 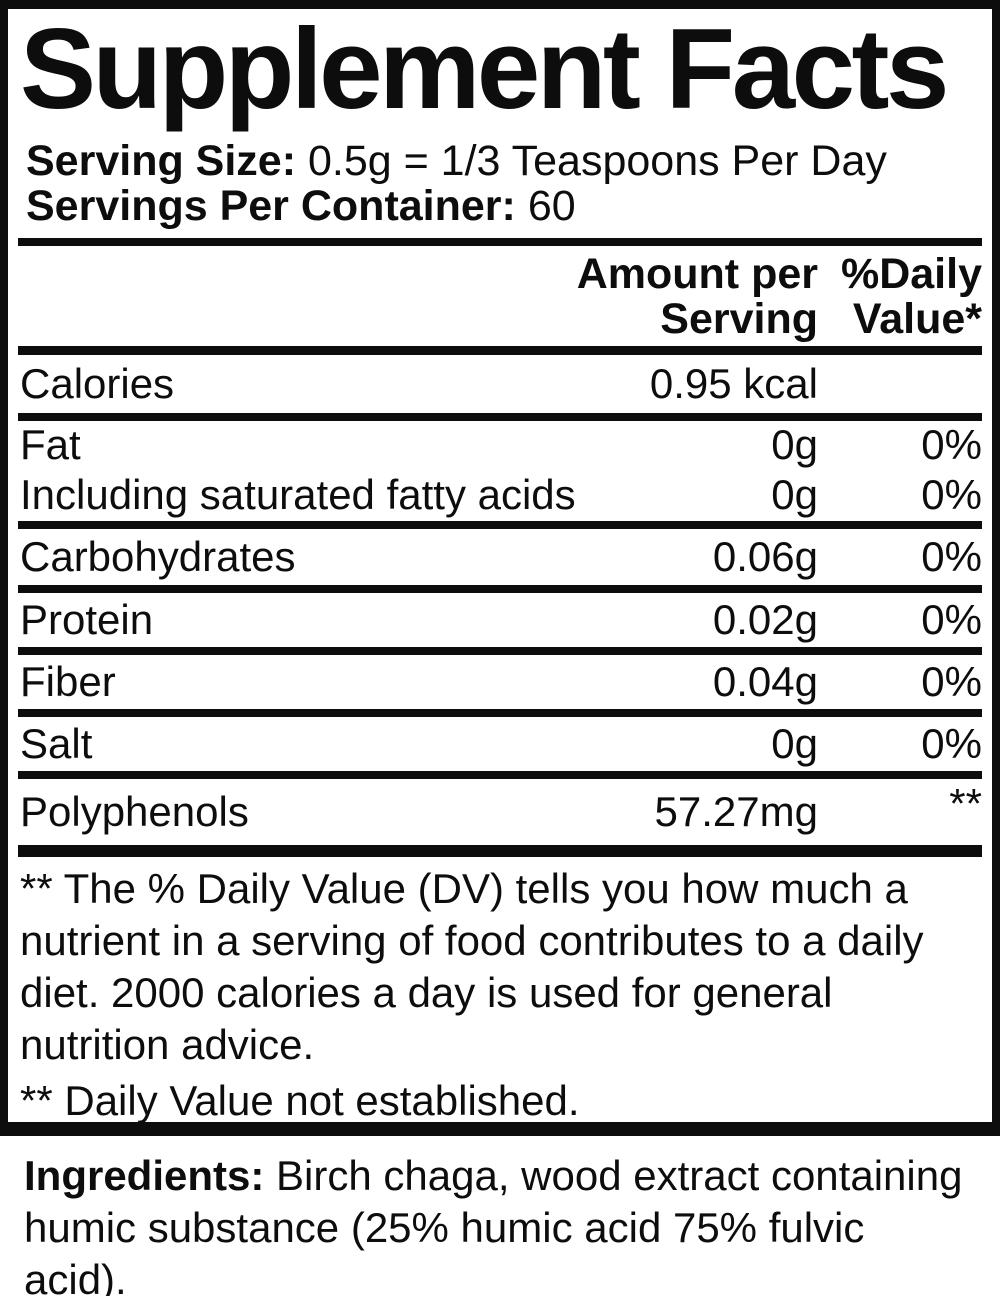 I want to click on nutrient-name: Calories, so click(x=97, y=383).